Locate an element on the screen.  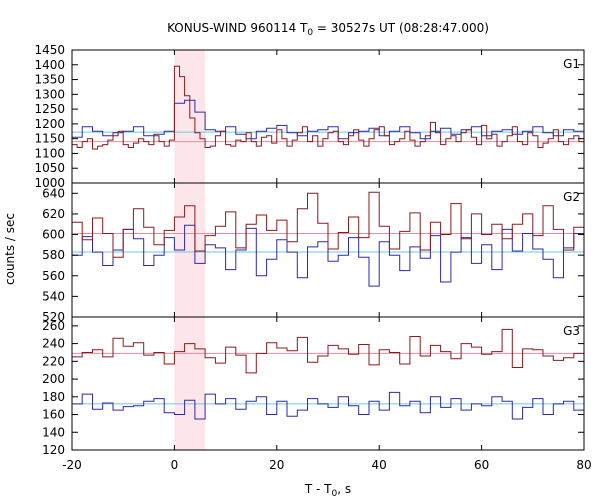
y-tick-label: 1450 is located at coordinates (49, 50).